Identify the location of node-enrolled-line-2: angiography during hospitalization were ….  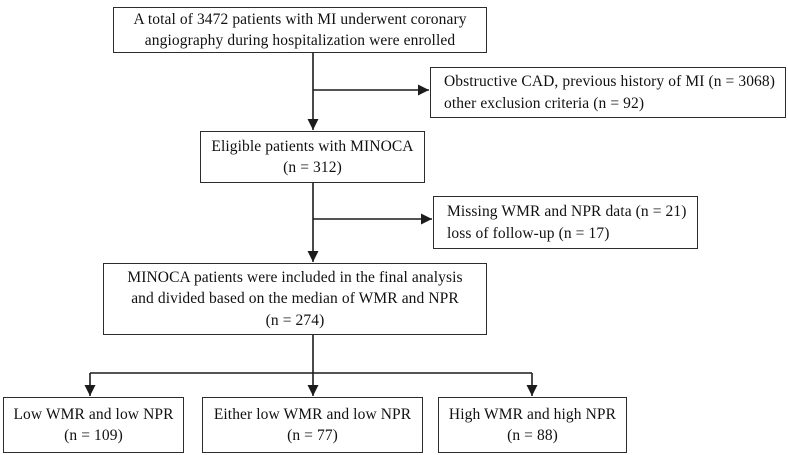
(300, 40).